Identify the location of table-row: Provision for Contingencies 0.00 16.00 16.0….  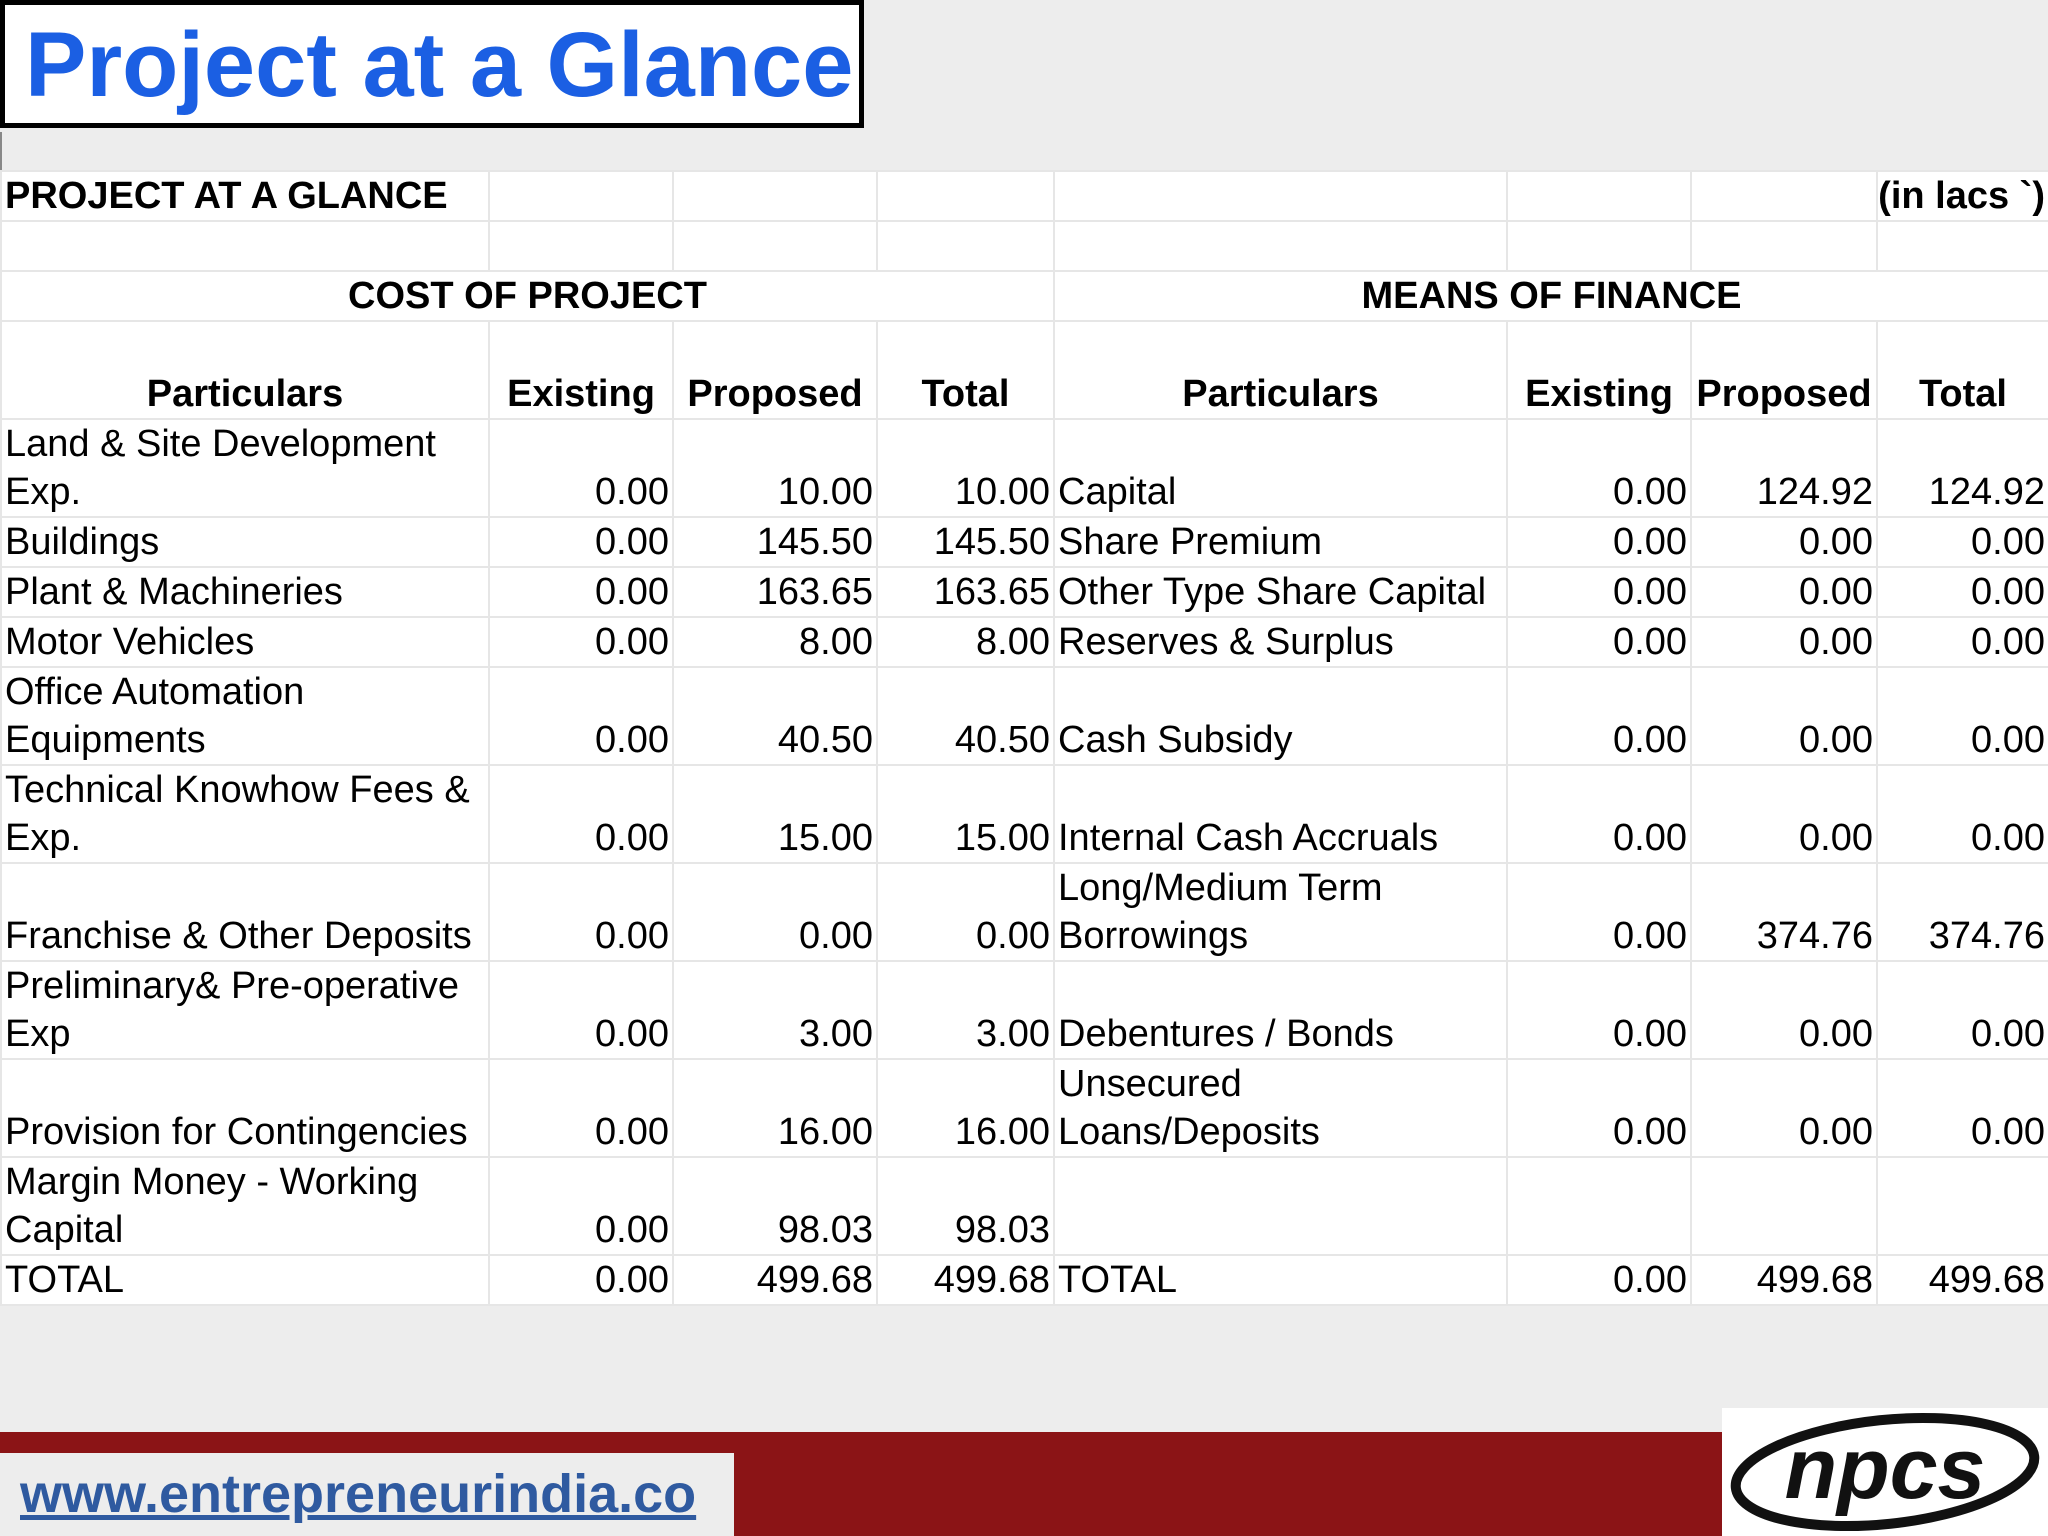
(1024, 1108).